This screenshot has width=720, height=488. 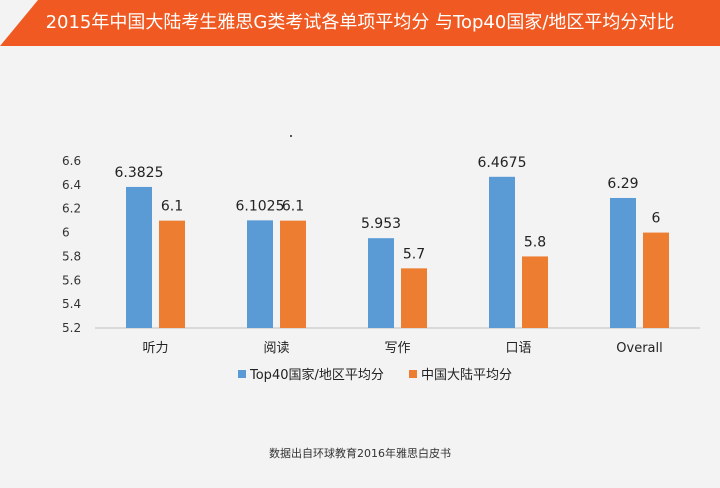 What do you see at coordinates (381, 224) in the screenshot?
I see `data-label: 5.953` at bounding box center [381, 224].